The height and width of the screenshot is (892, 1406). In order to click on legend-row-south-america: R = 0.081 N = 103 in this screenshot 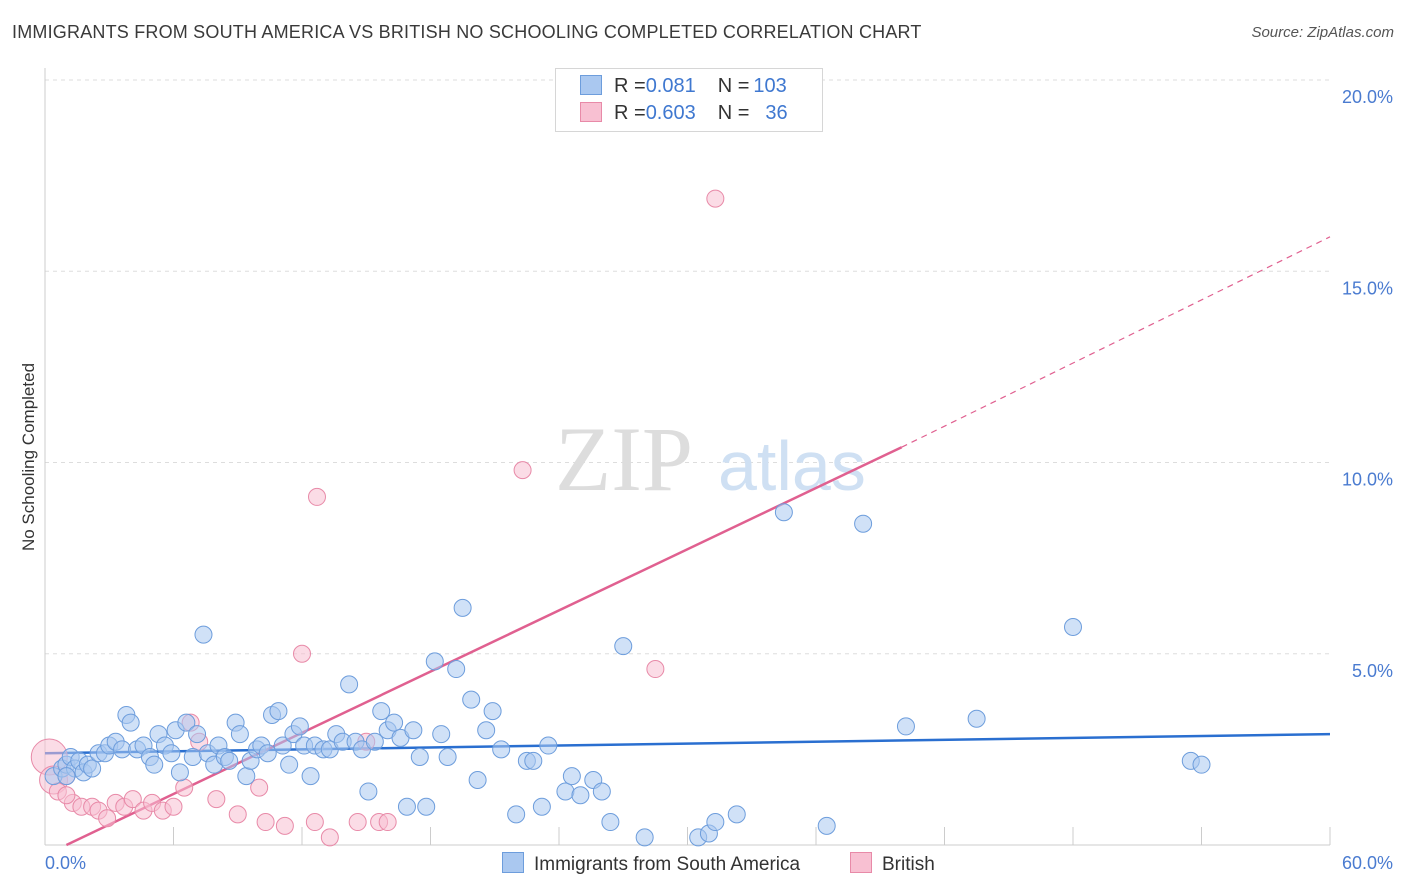, I will do `click(683, 87)`.